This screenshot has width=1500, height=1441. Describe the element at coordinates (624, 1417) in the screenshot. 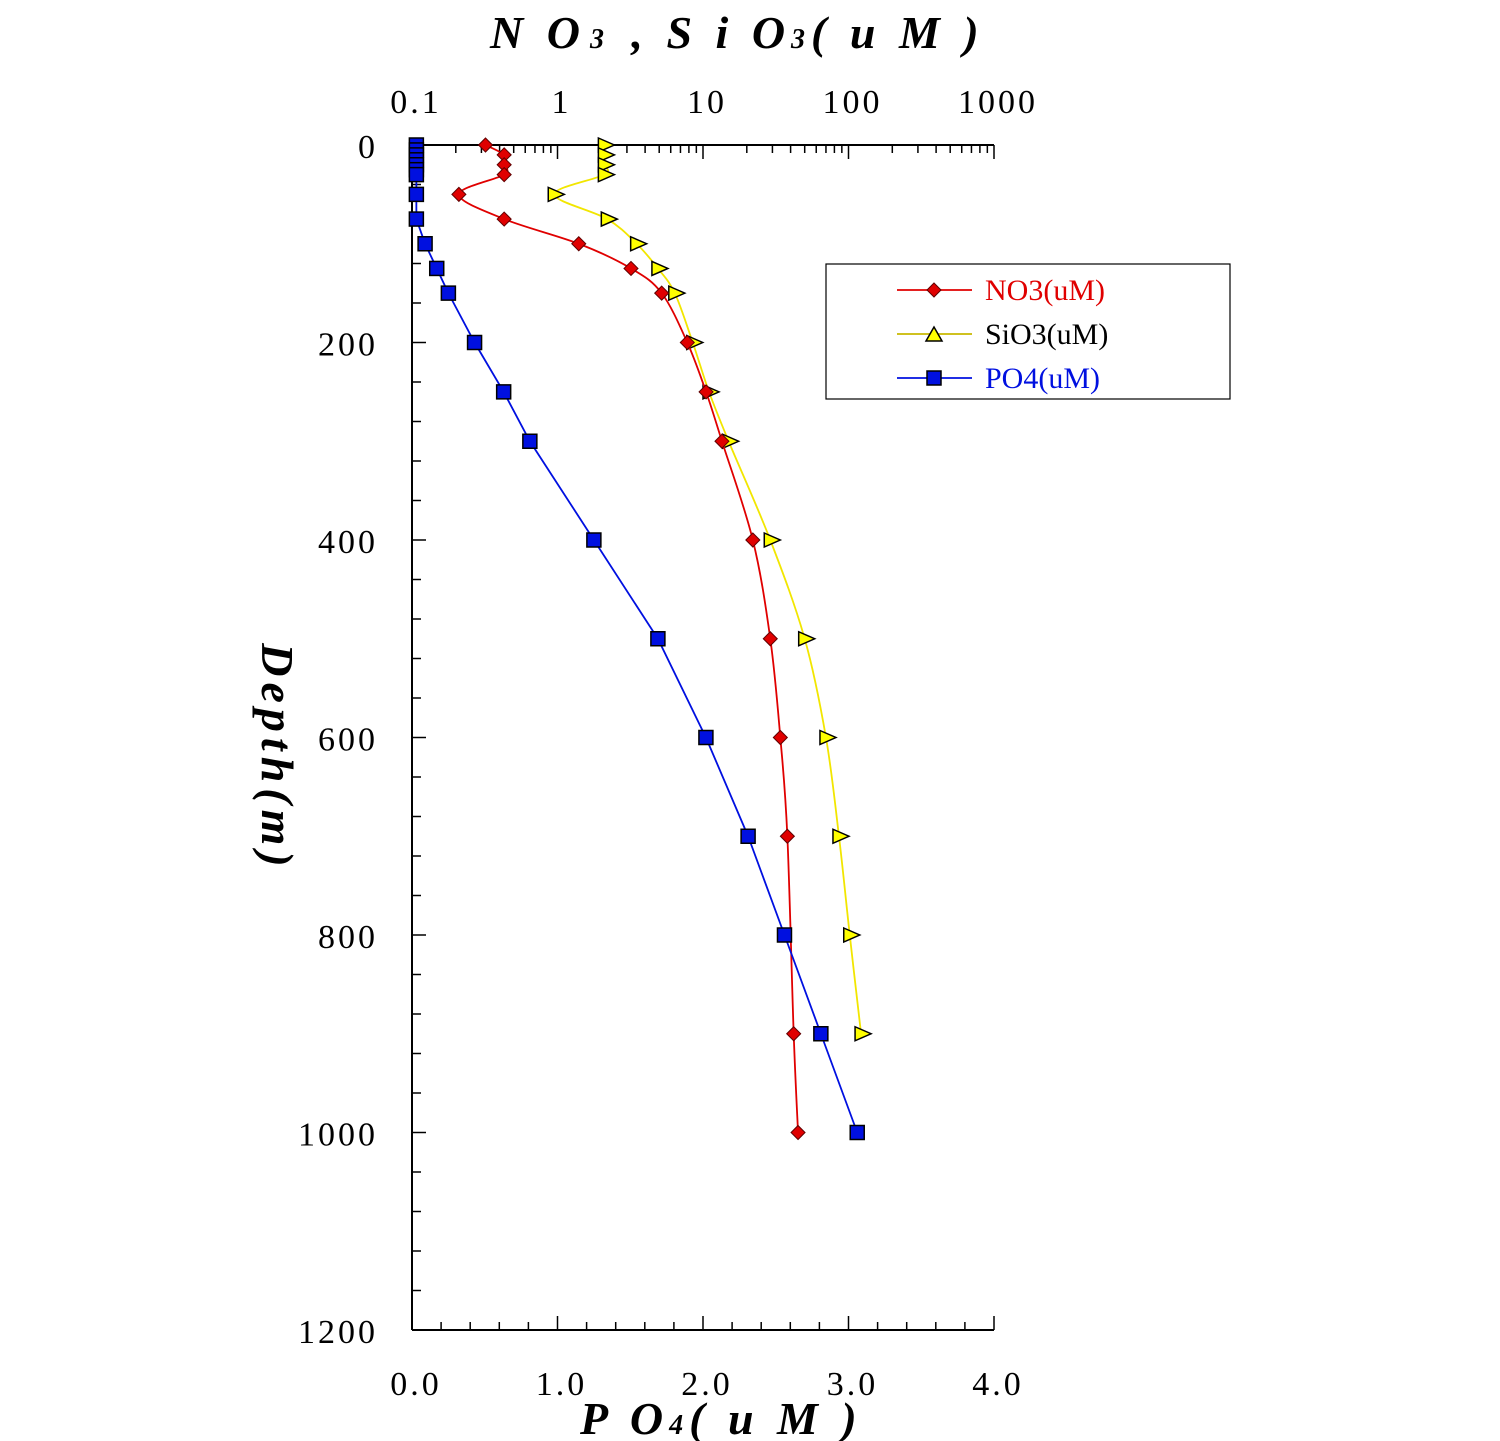

I see `bottom-axis-title-part-1: P O` at that location.